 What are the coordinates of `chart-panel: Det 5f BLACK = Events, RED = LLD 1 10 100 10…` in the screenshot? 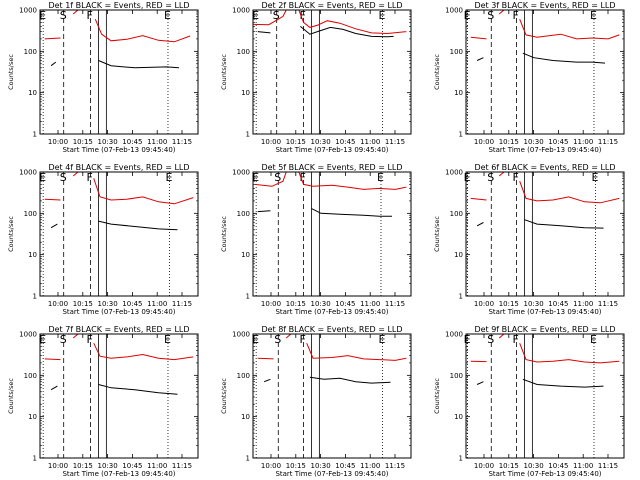 It's located at (316, 239).